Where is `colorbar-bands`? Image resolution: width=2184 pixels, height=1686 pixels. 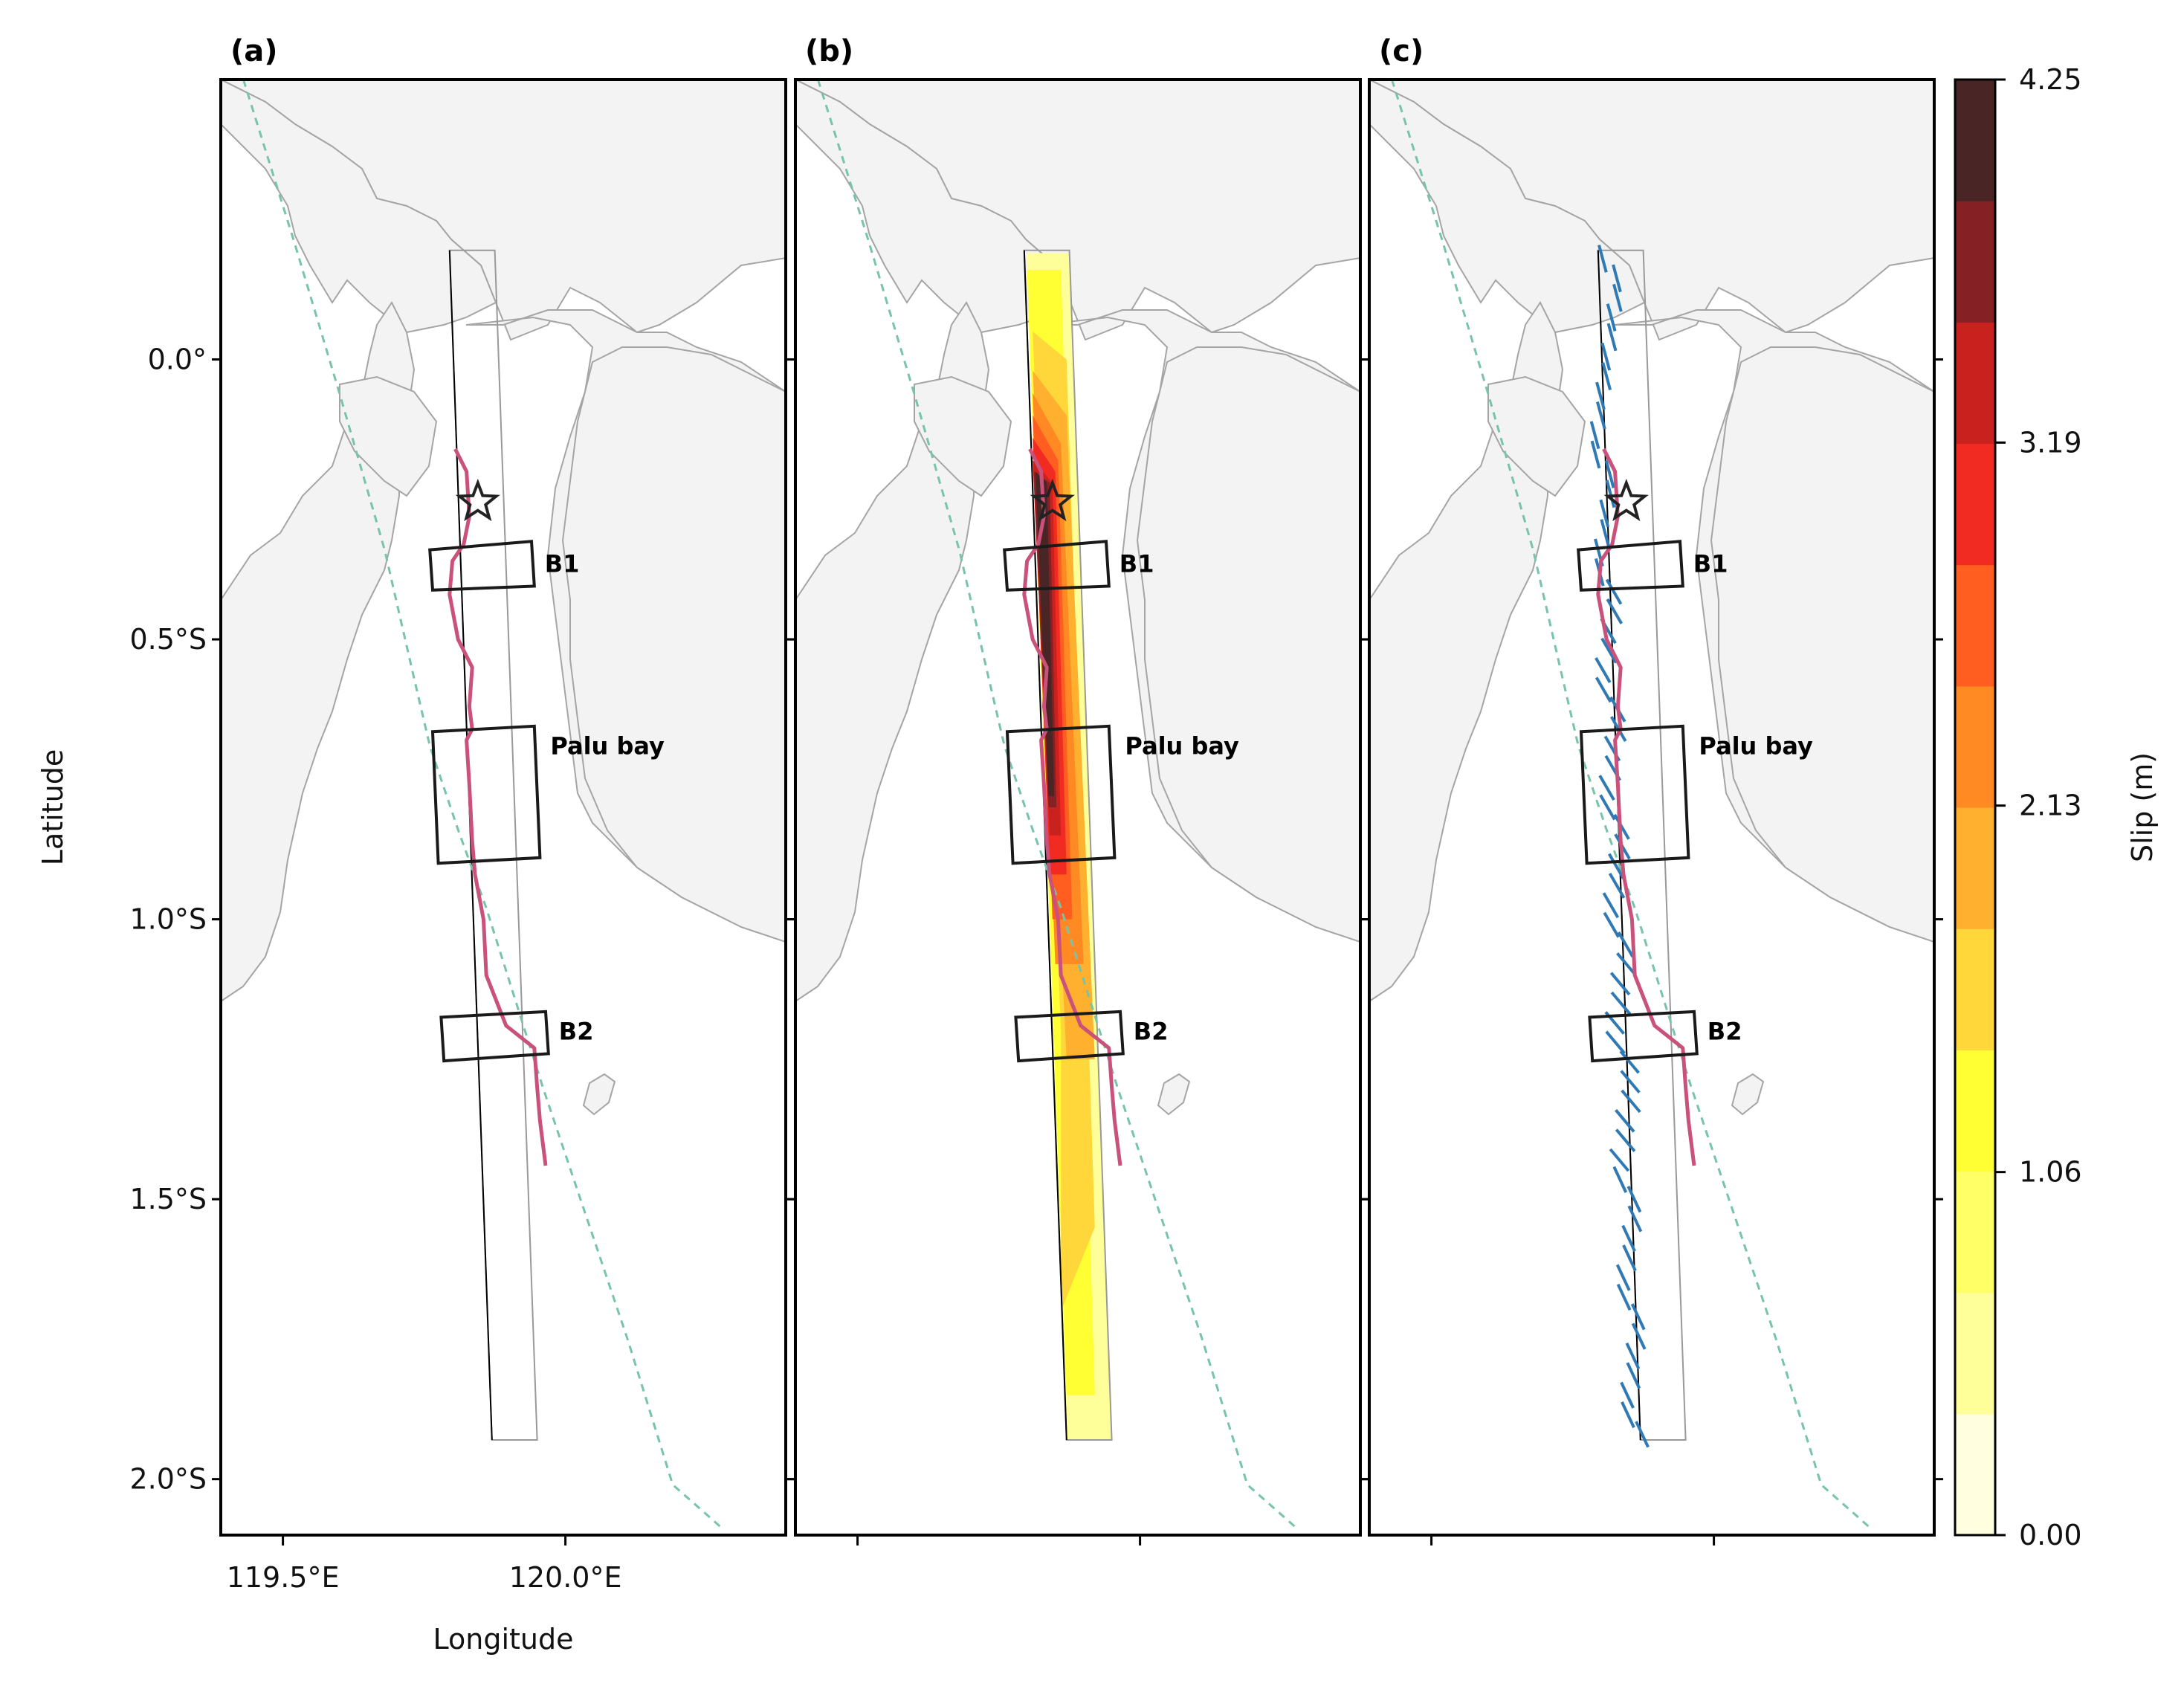 colorbar-bands is located at coordinates (1975, 808).